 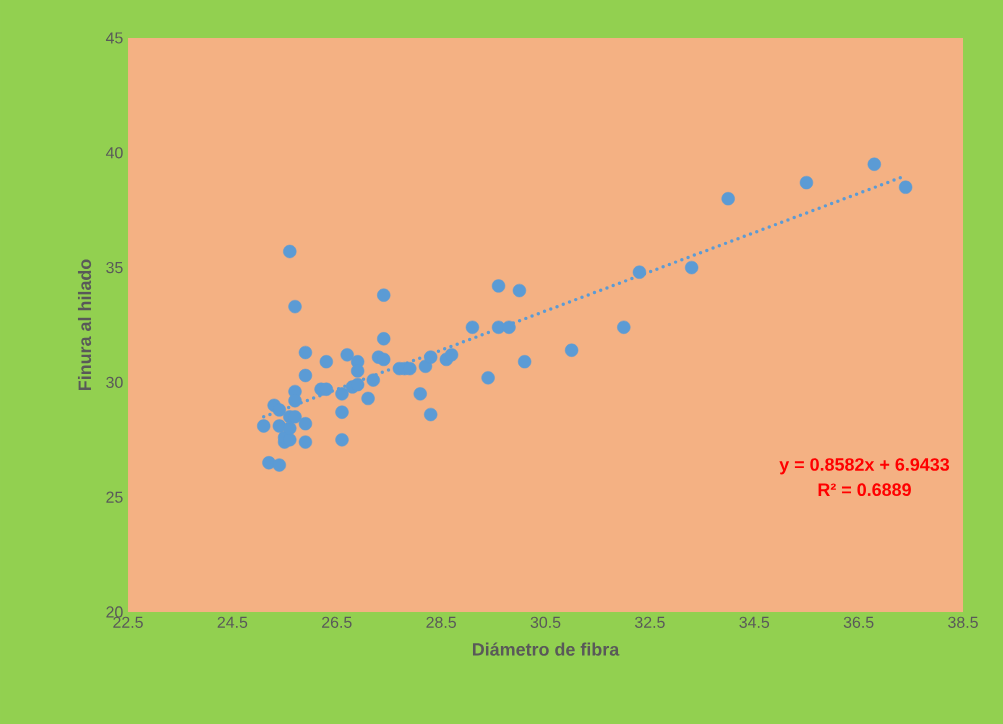 What do you see at coordinates (754, 622) in the screenshot?
I see `x-tick-label: 34.5` at bounding box center [754, 622].